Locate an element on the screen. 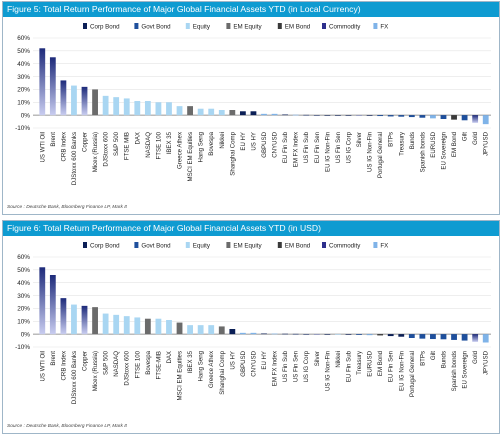  x-tick-label: EU Fin Sub is located at coordinates (285, 147).